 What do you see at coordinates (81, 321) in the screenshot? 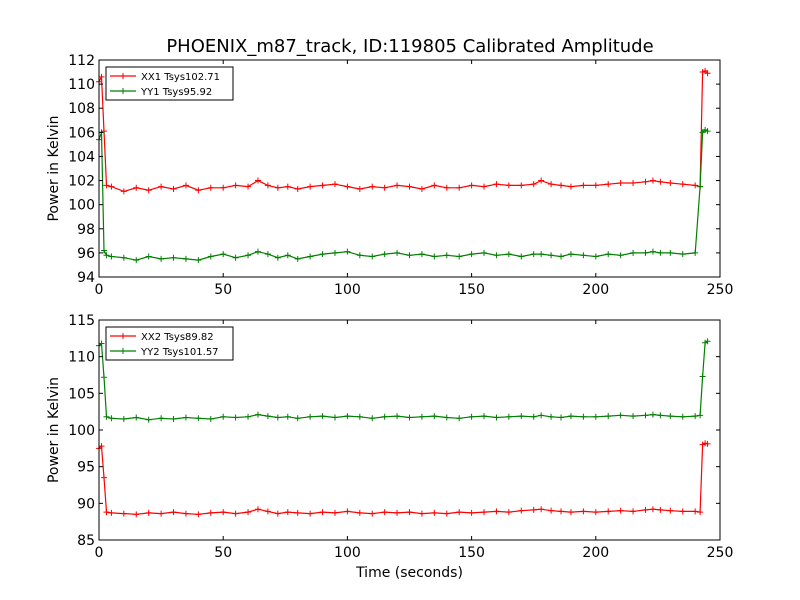
I see `y-tick-label: 115` at bounding box center [81, 321].